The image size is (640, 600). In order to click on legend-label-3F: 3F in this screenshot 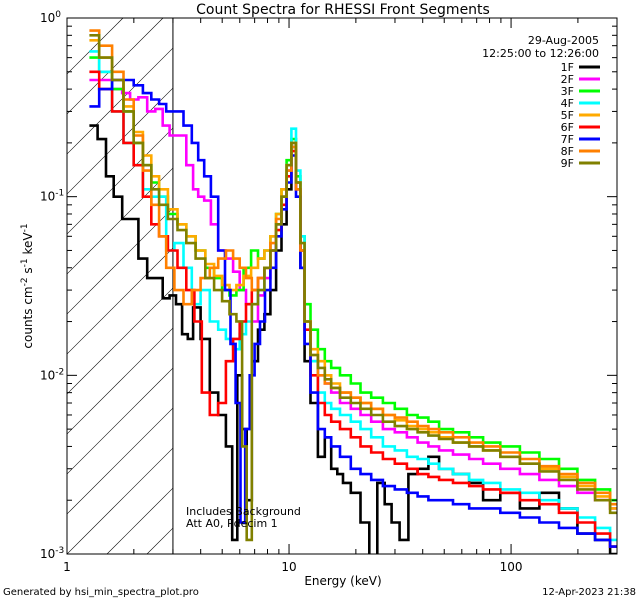, I will do `click(567, 91)`.